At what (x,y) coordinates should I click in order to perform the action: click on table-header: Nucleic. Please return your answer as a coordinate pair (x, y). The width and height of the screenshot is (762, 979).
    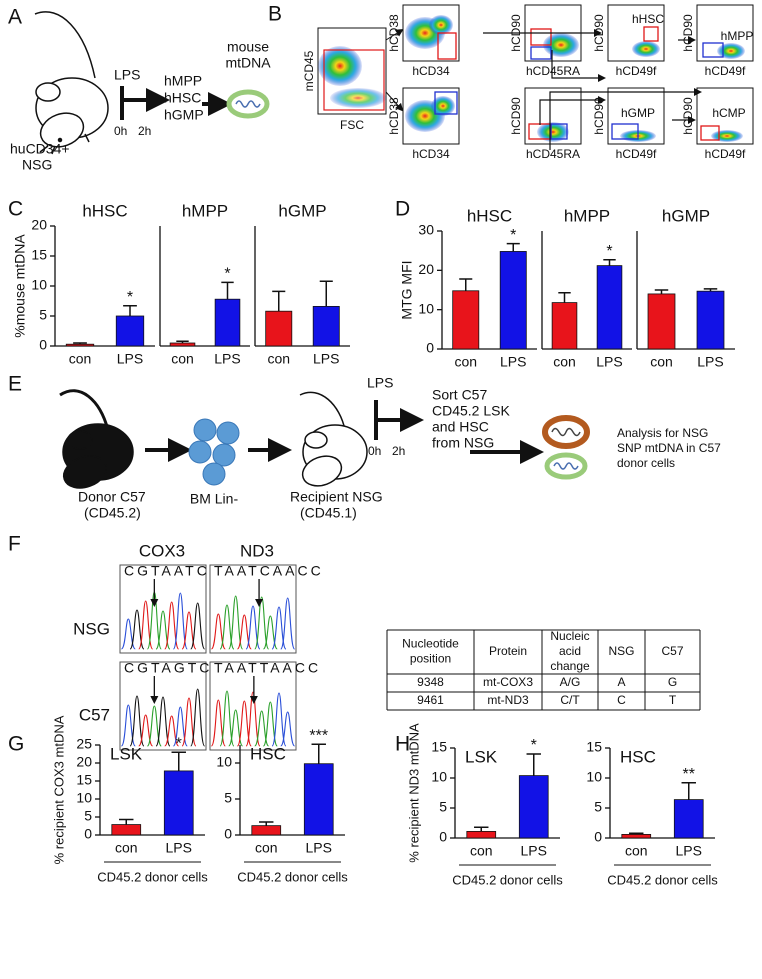
    Looking at the image, I should click on (569, 636).